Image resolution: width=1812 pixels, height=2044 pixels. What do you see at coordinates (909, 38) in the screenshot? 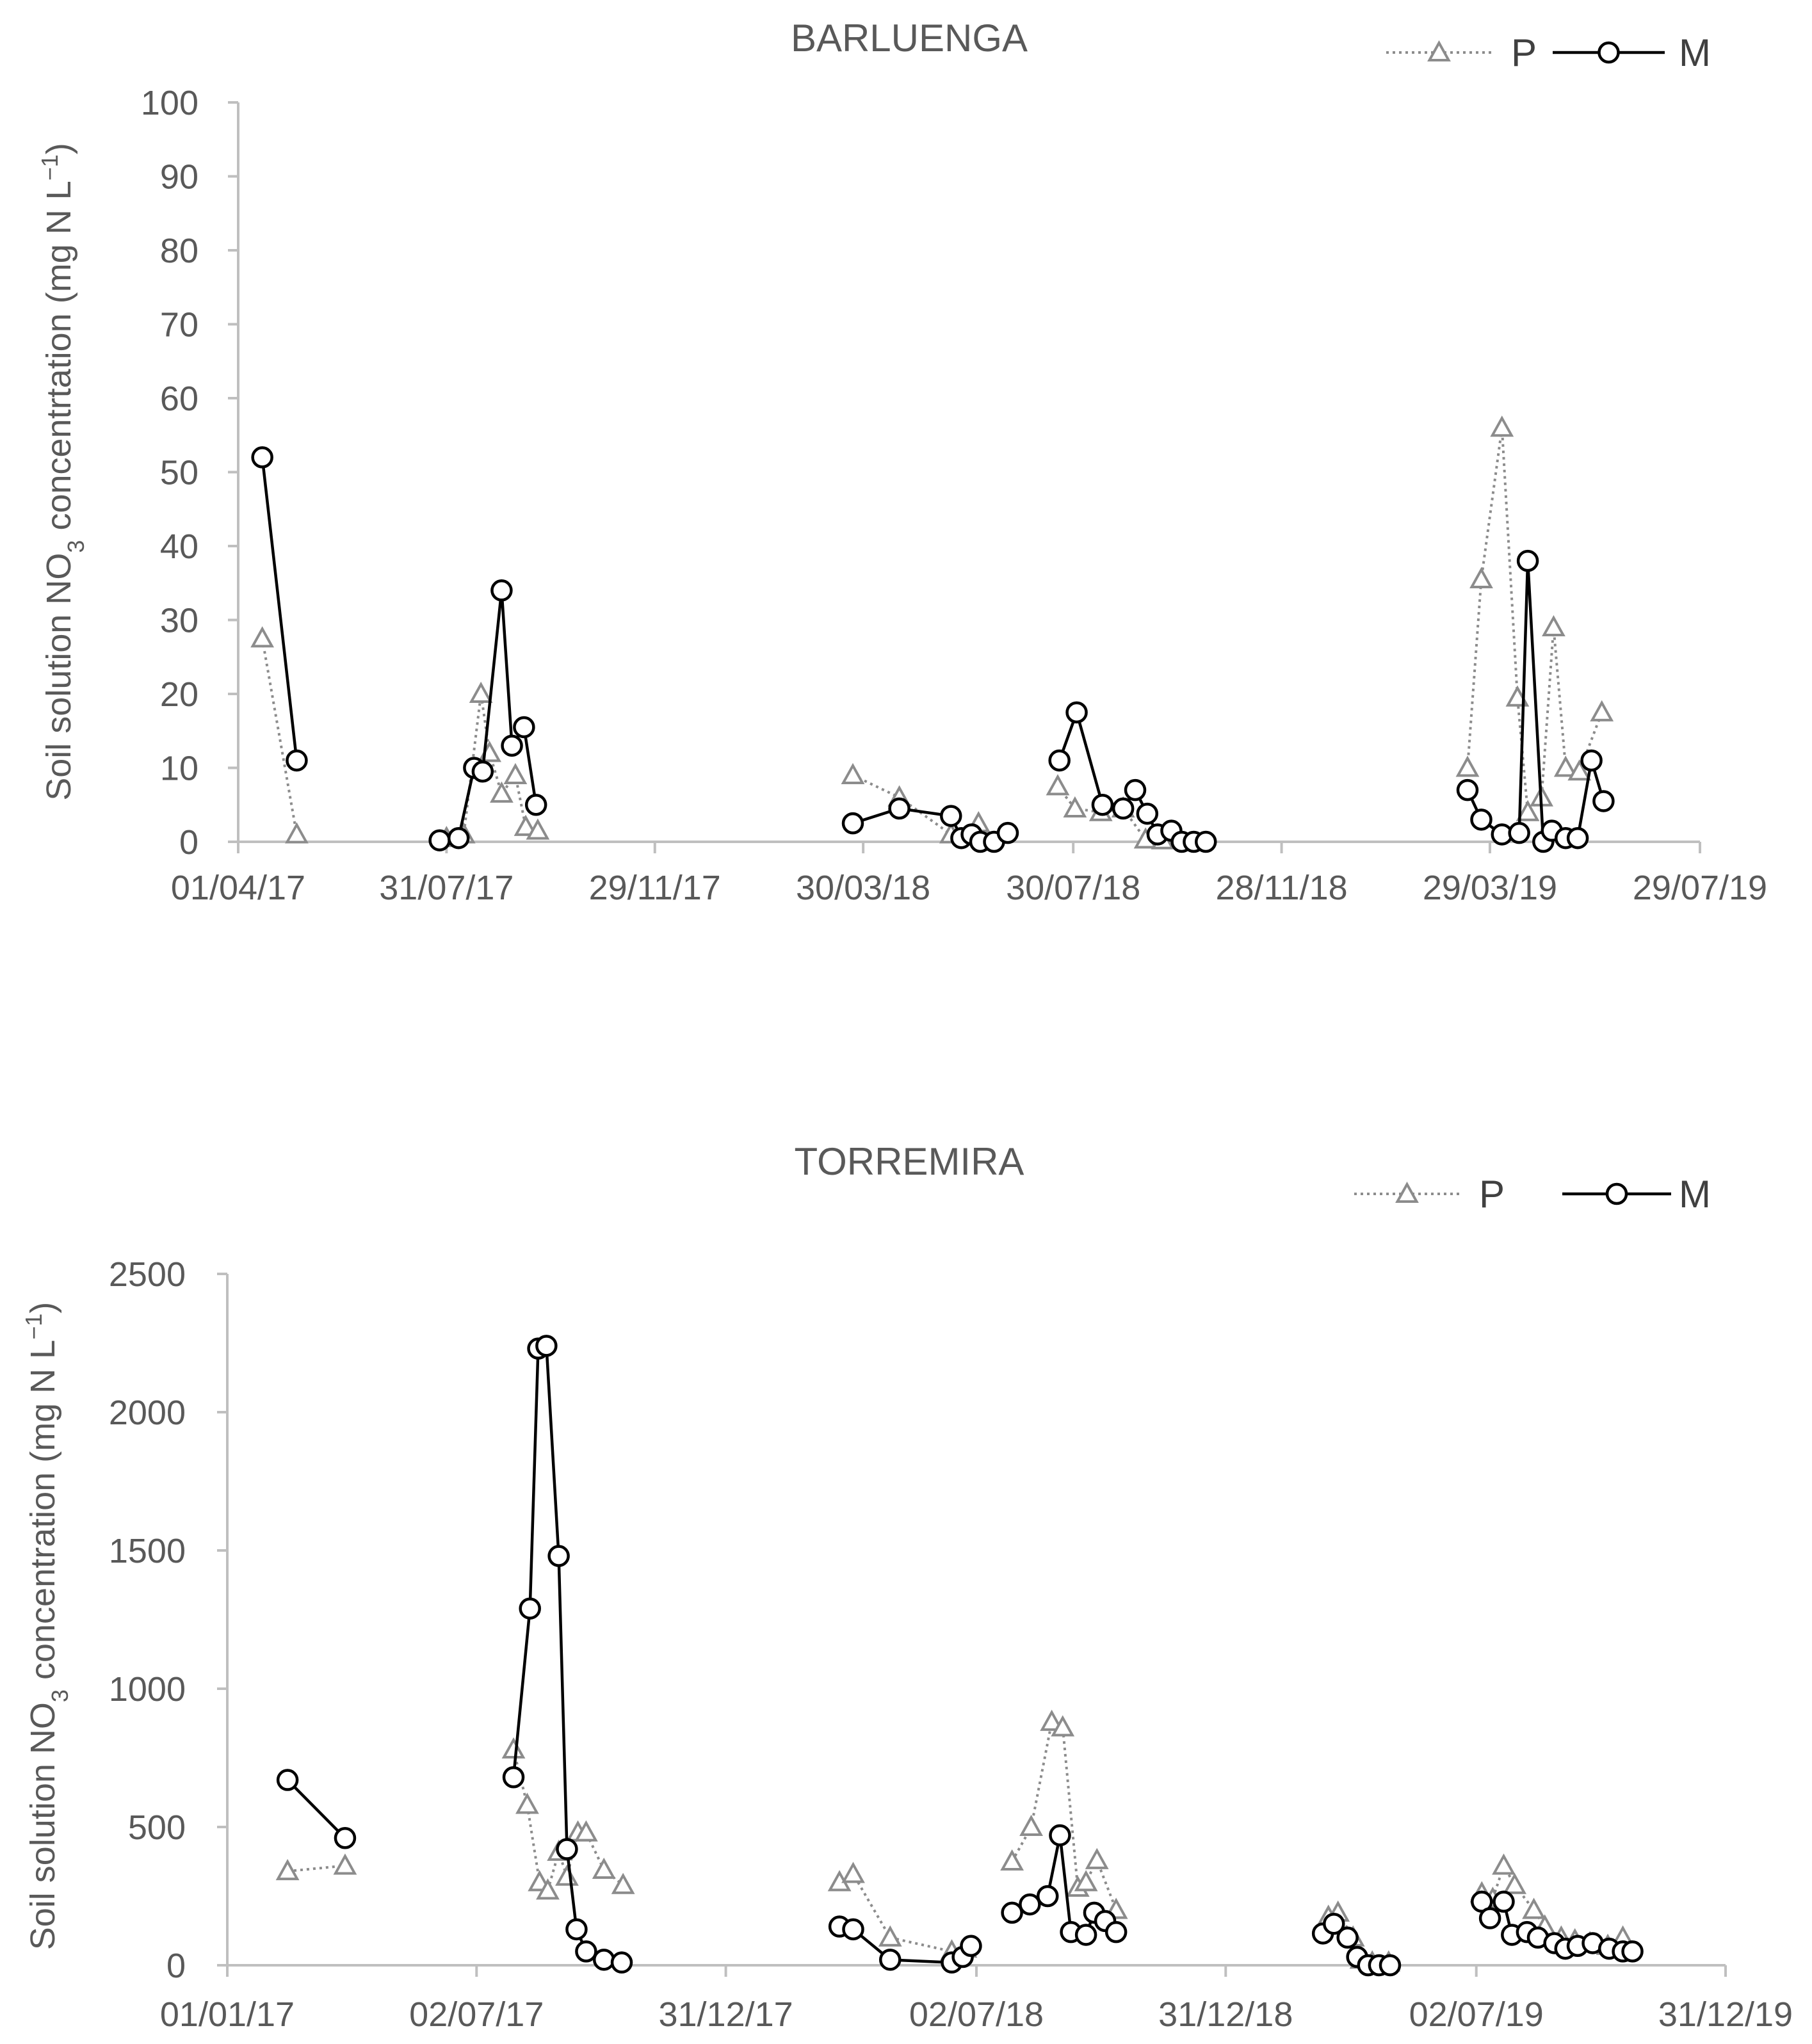
I see `chart-title: BARLUENGA` at bounding box center [909, 38].